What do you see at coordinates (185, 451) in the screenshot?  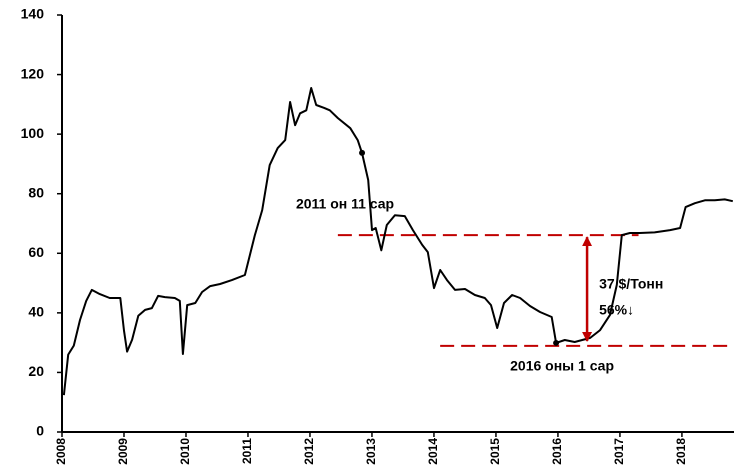 I see `x-tick-label: 2010` at bounding box center [185, 451].